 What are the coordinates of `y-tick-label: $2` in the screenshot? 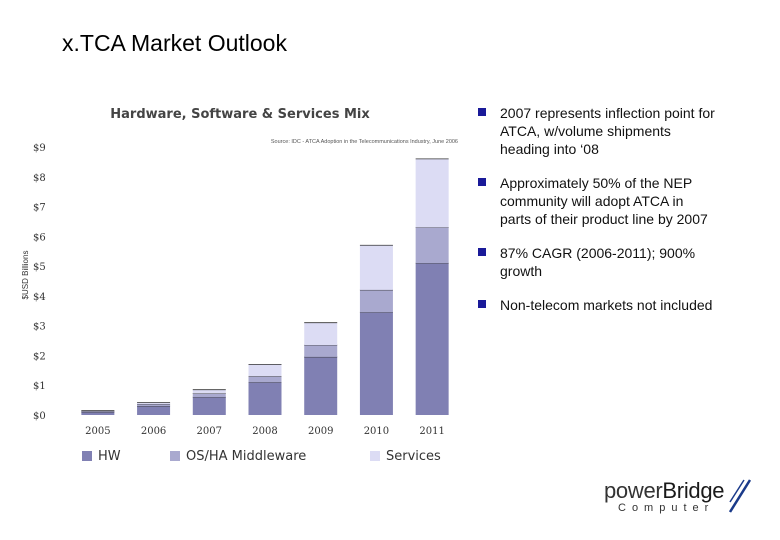 It's located at (39, 356).